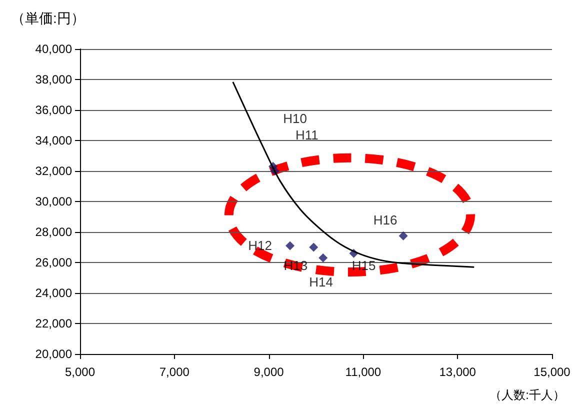 This screenshot has width=574, height=408. I want to click on x-tick-label: 9,000, so click(269, 372).